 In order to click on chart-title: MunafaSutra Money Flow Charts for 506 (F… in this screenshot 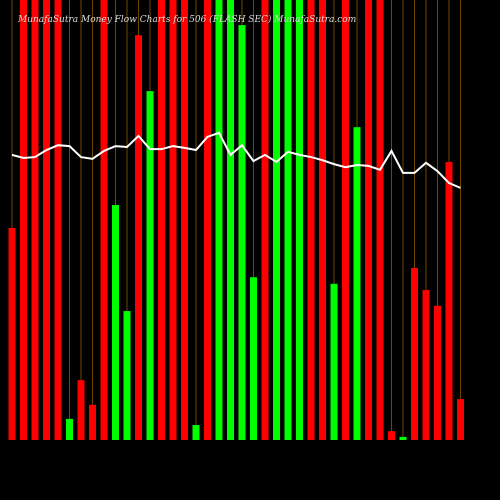, I will do `click(186, 19)`.